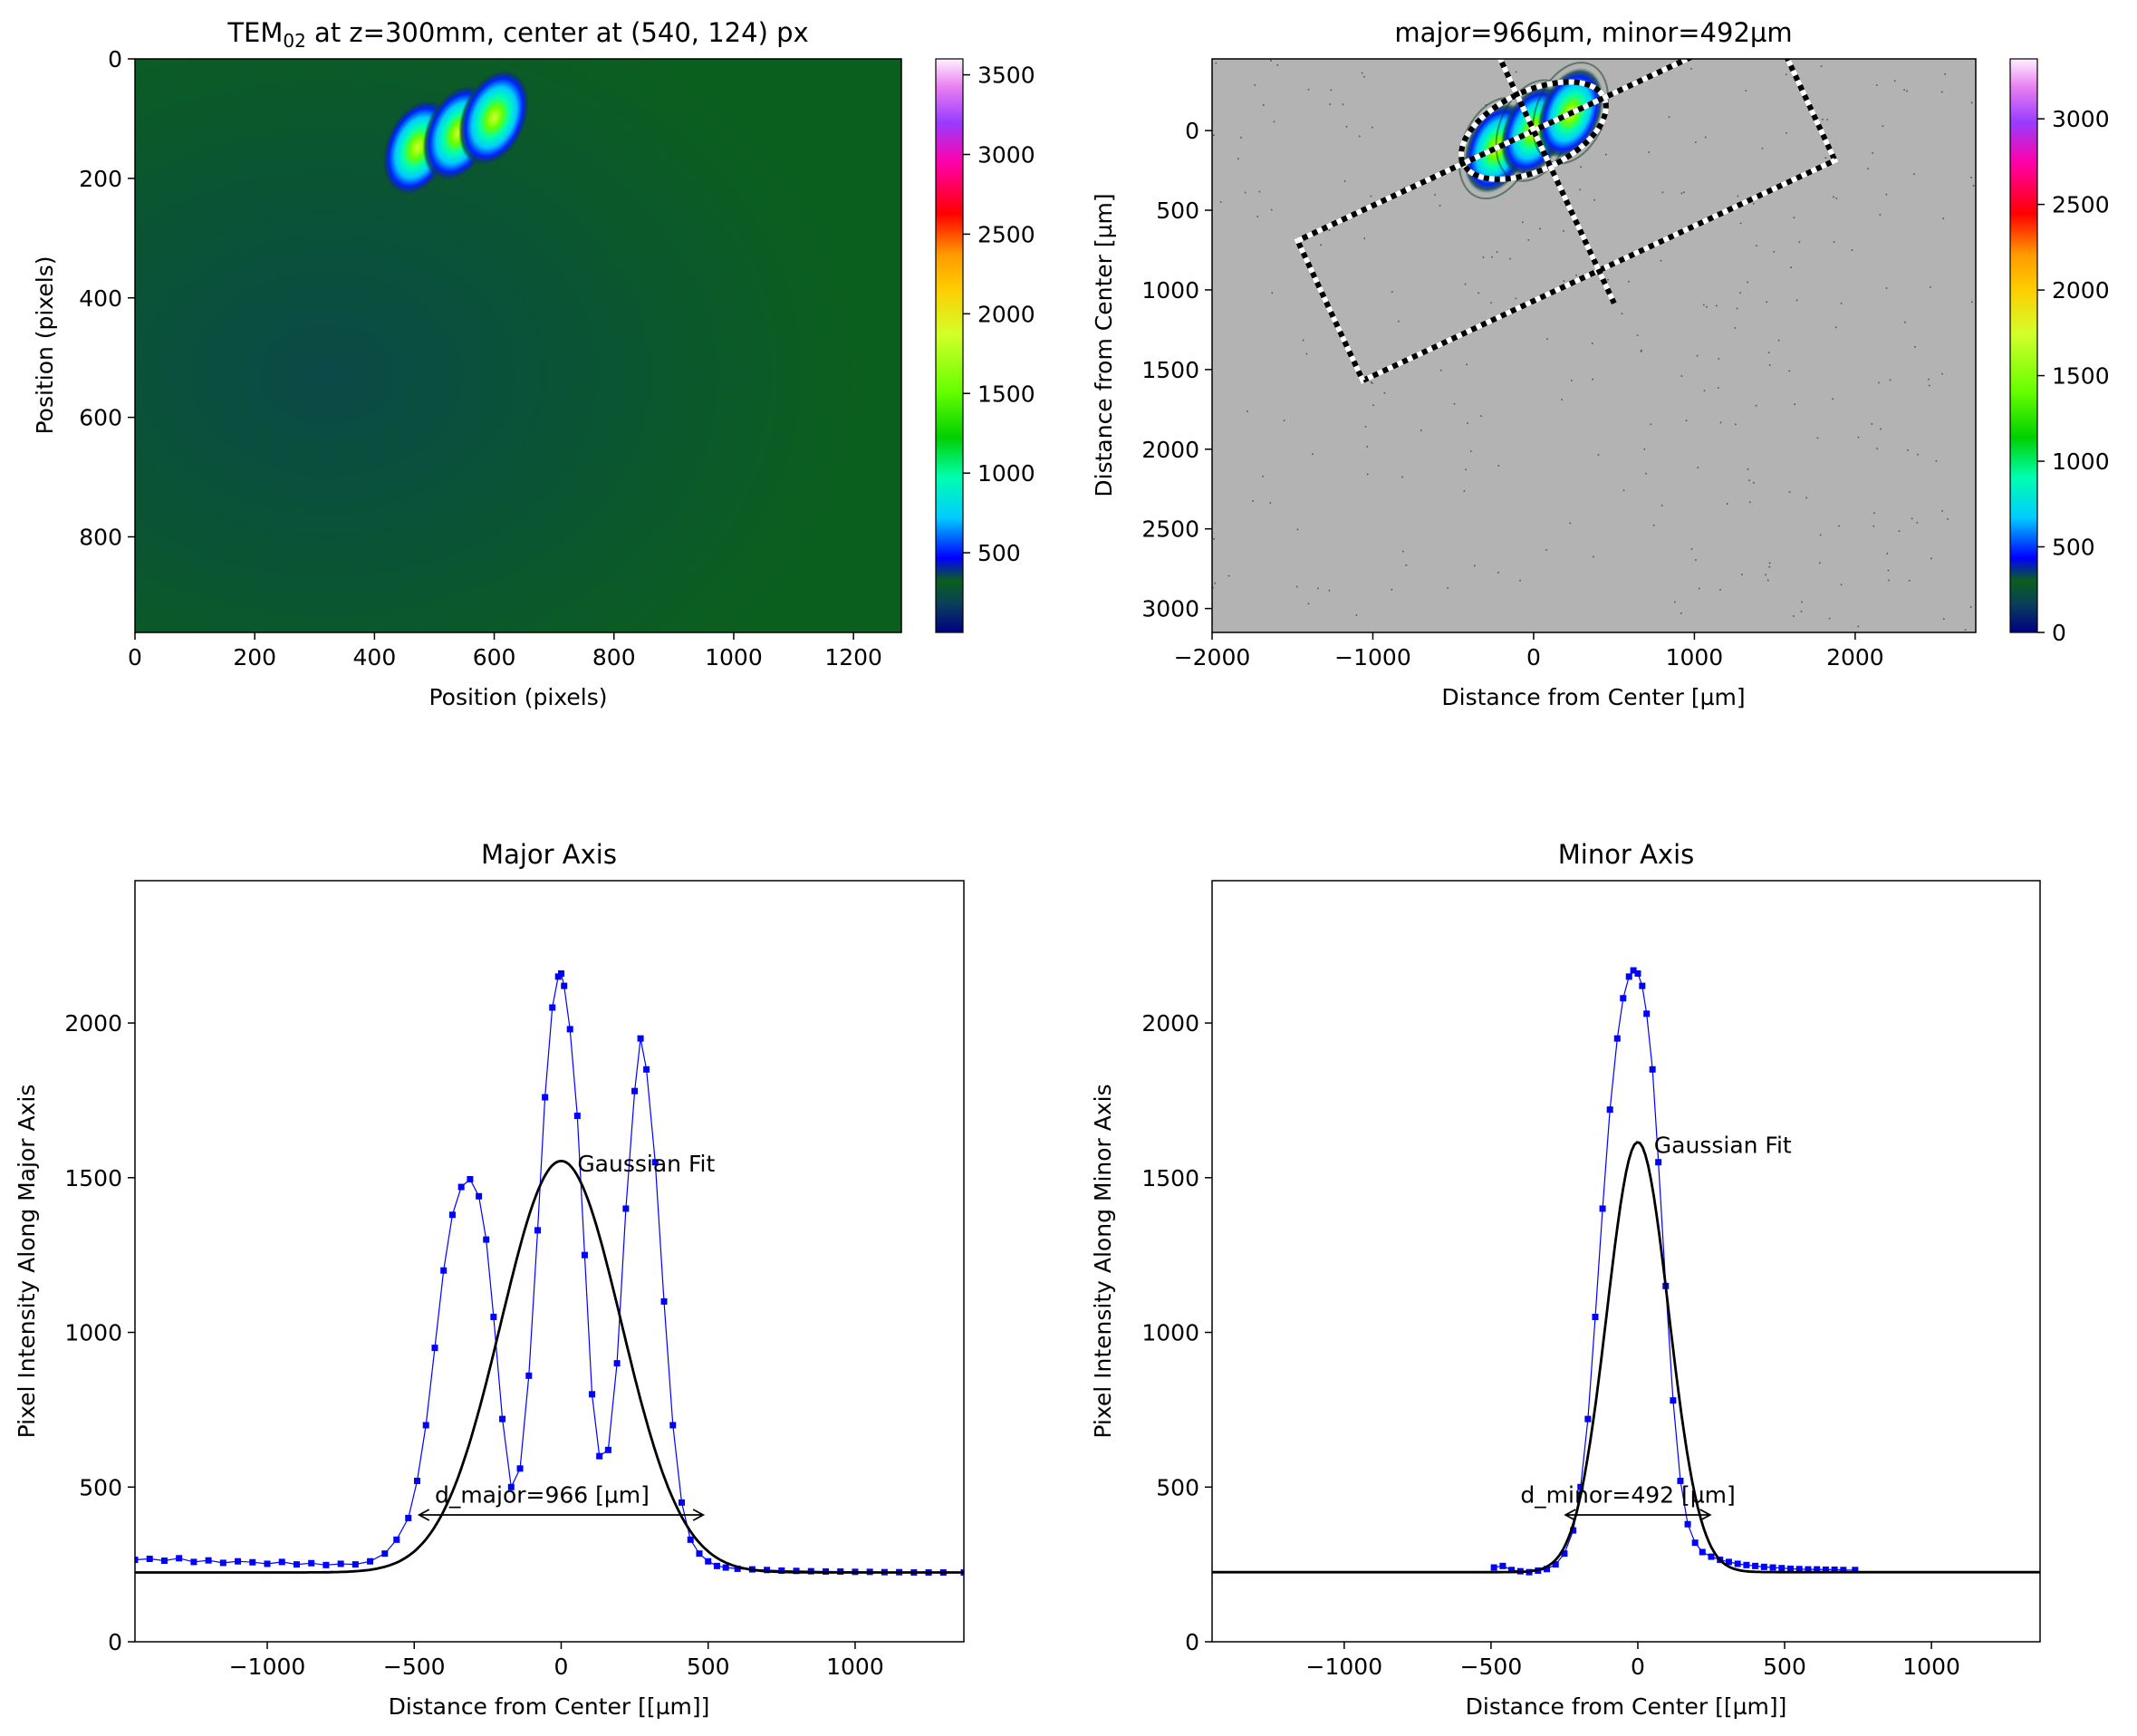 The height and width of the screenshot is (1736, 2137). What do you see at coordinates (414, 1667) in the screenshot?
I see `x-tick-label: −500` at bounding box center [414, 1667].